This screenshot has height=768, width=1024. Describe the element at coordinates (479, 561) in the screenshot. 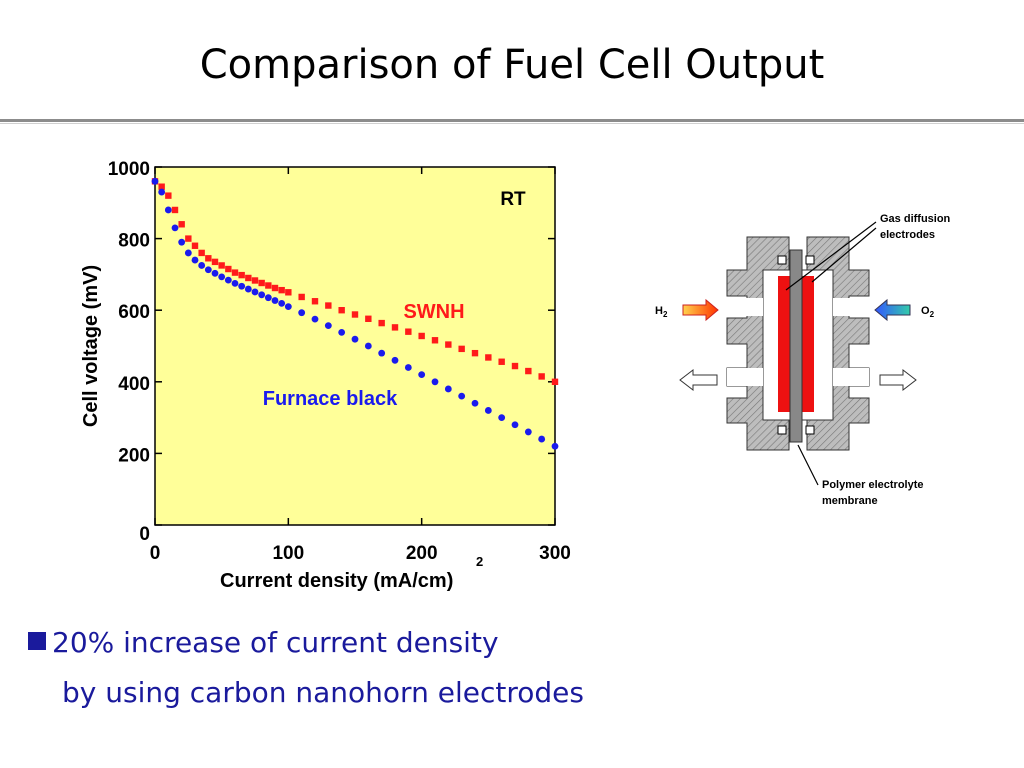

I see `x-axis-label-superscript: 2` at that location.